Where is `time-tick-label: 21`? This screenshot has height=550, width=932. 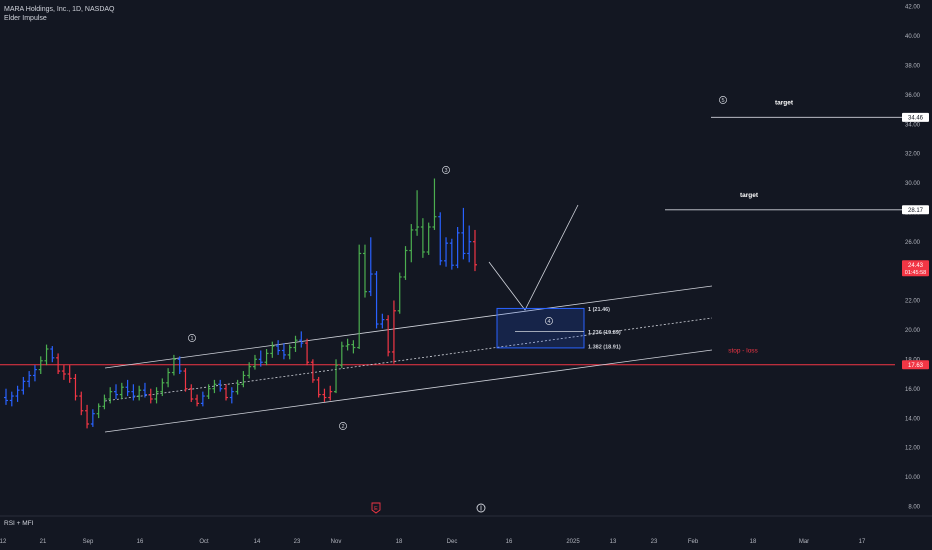 time-tick-label: 21 is located at coordinates (43, 542).